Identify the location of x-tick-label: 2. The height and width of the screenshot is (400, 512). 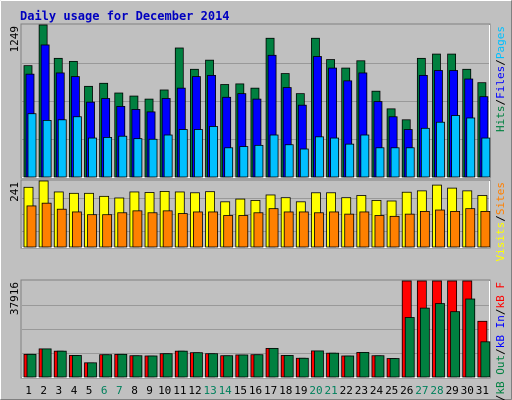
(43, 390).